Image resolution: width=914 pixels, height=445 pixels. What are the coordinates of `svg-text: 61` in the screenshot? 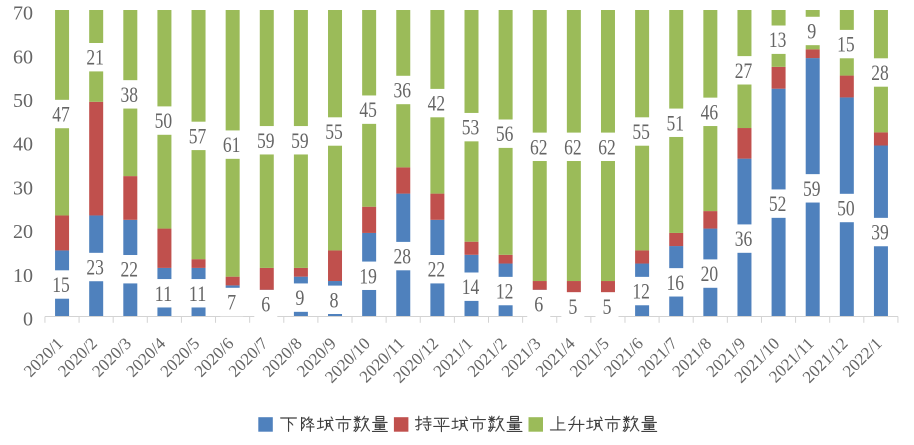 It's located at (232, 144).